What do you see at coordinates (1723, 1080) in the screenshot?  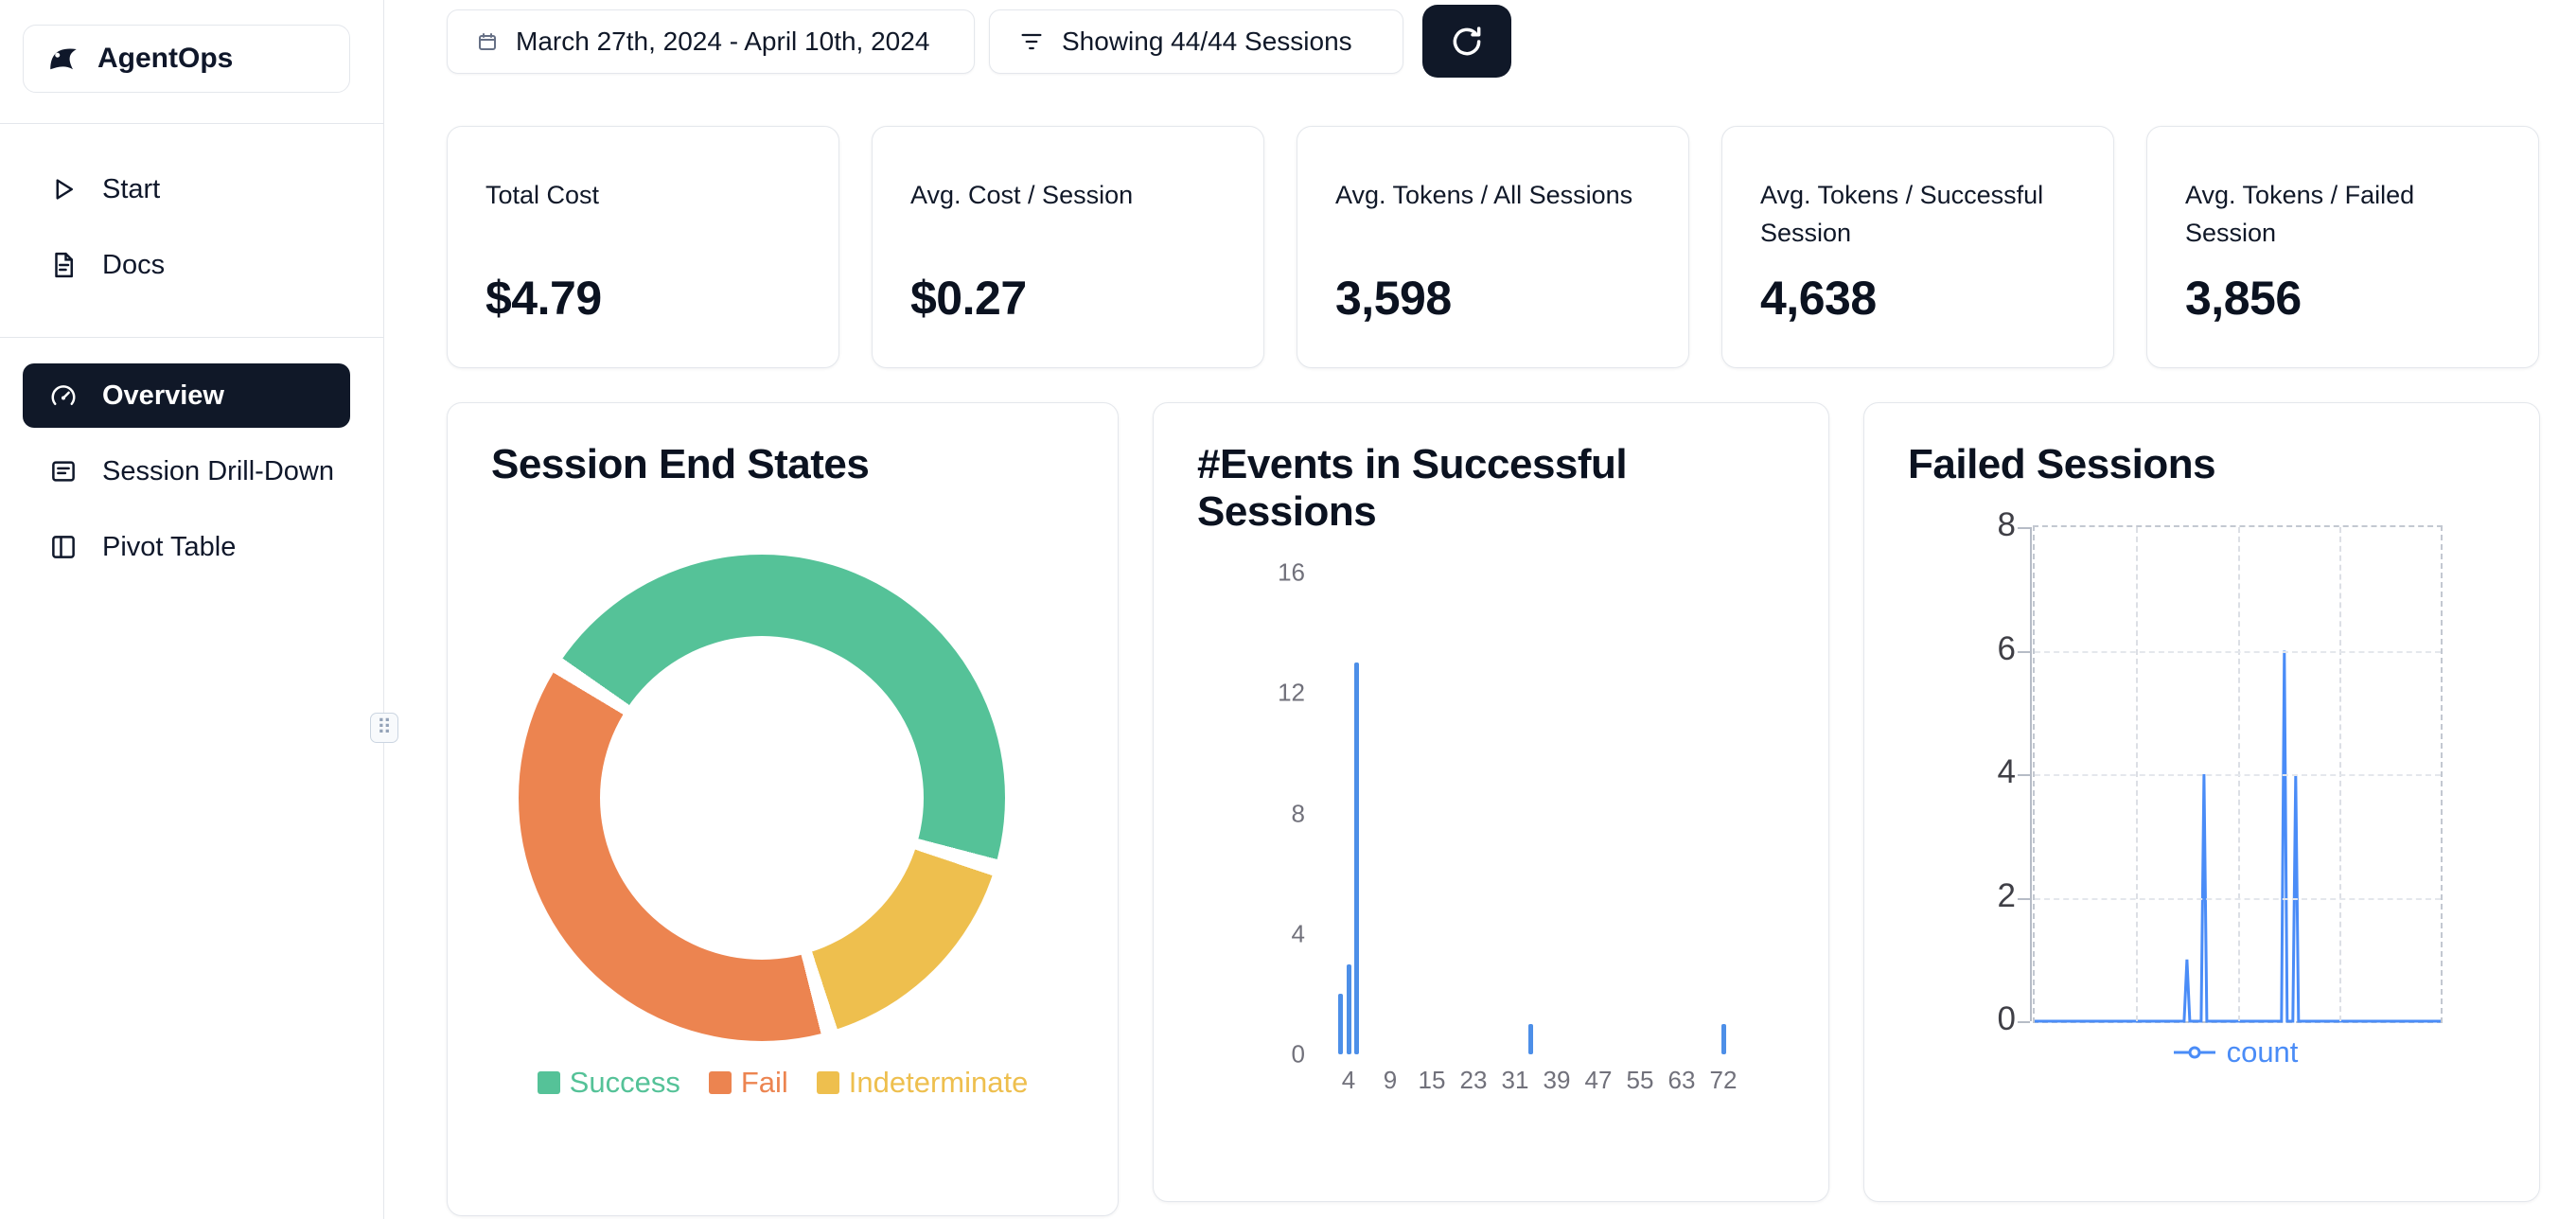 I see `x-tick-label: 72` at bounding box center [1723, 1080].